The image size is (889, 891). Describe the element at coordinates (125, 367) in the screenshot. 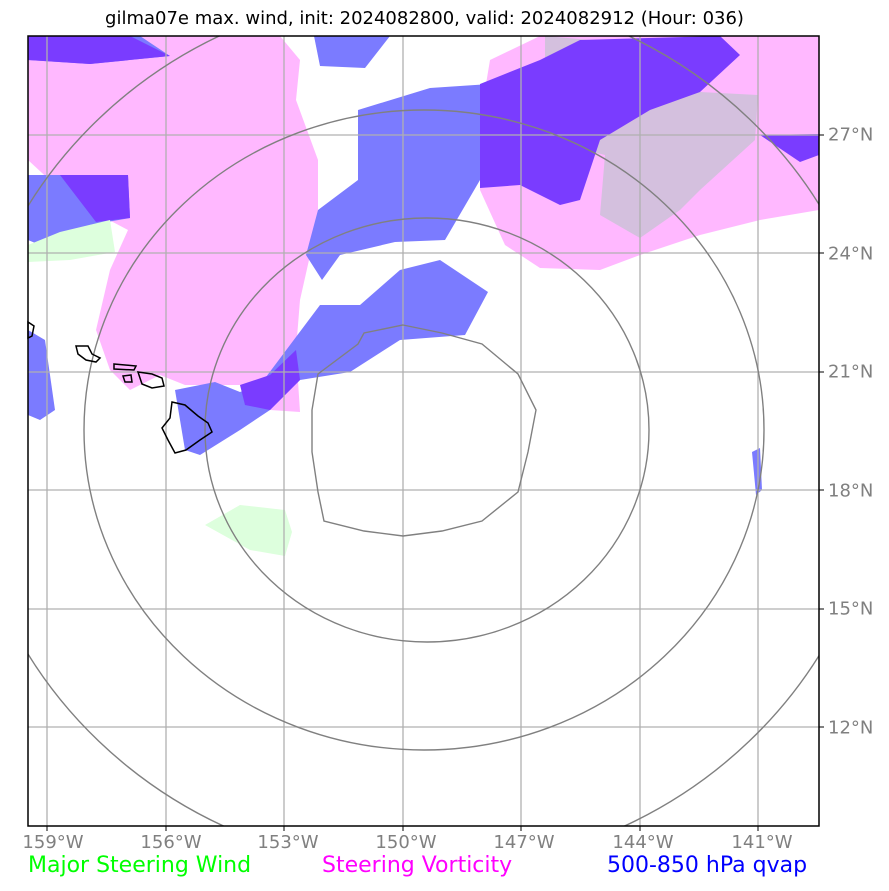

I see `island-molokai` at that location.